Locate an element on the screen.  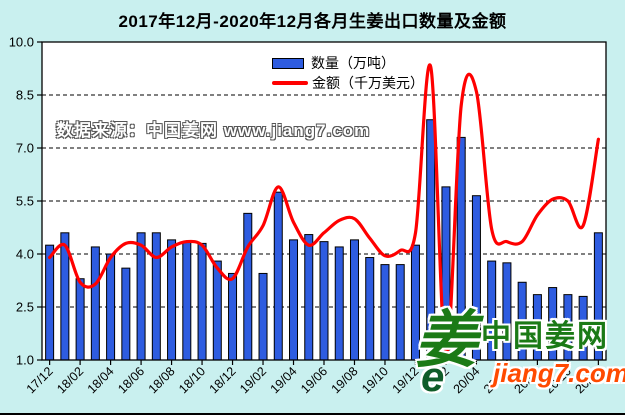
bar-19/10 is located at coordinates (385, 312).